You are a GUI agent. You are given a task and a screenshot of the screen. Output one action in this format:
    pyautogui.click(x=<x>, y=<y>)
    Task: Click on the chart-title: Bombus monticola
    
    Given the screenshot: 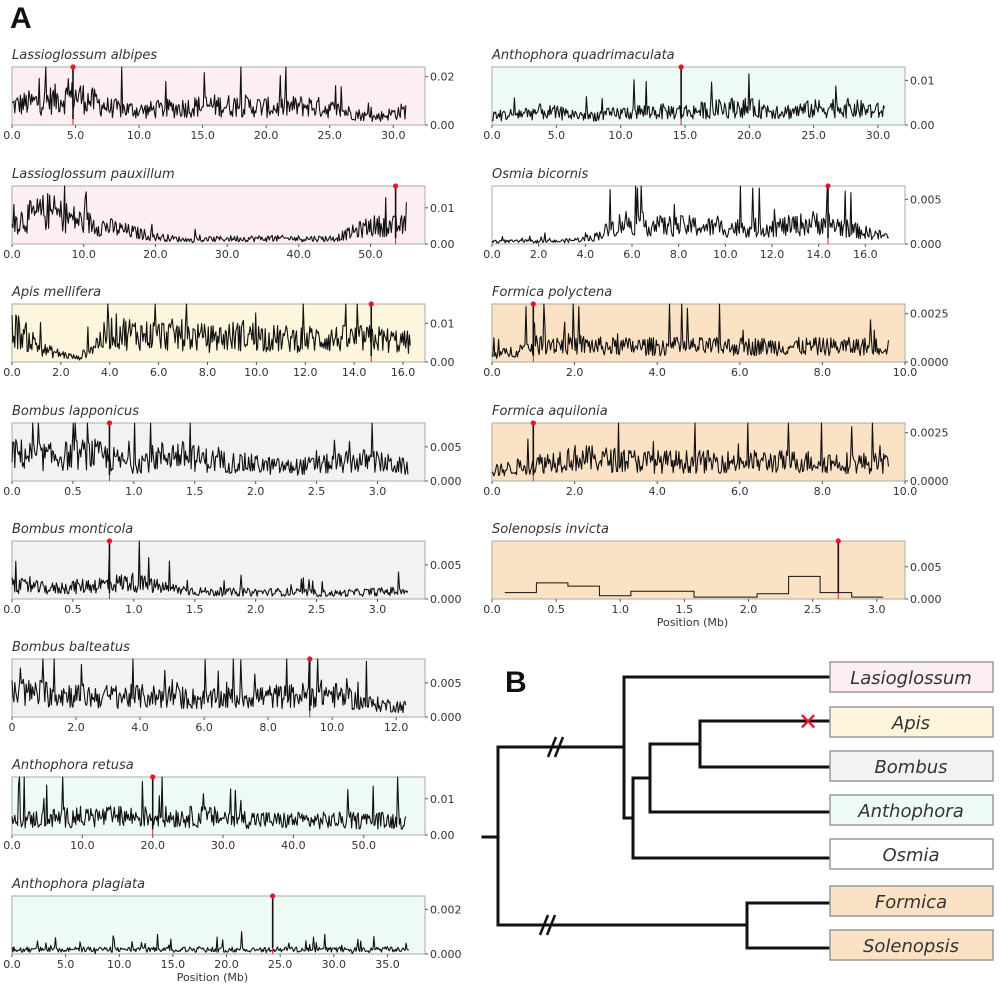 What is the action you would take?
    pyautogui.click(x=72, y=529)
    